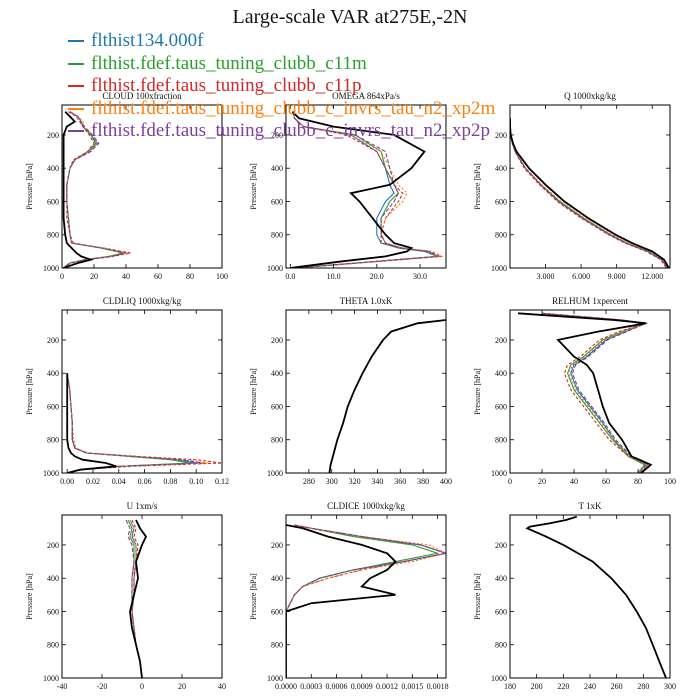  I want to click on x-tick-label: 0.00, so click(67, 481).